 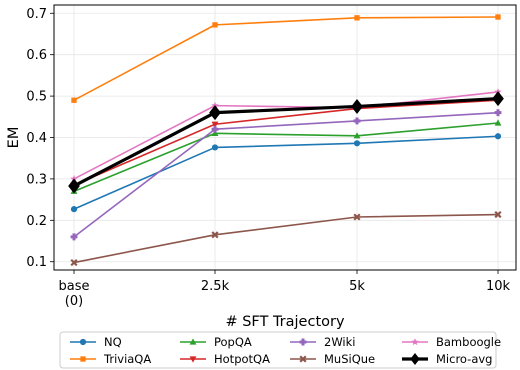 What do you see at coordinates (323, 342) in the screenshot?
I see `legend-item: 2Wiki` at bounding box center [323, 342].